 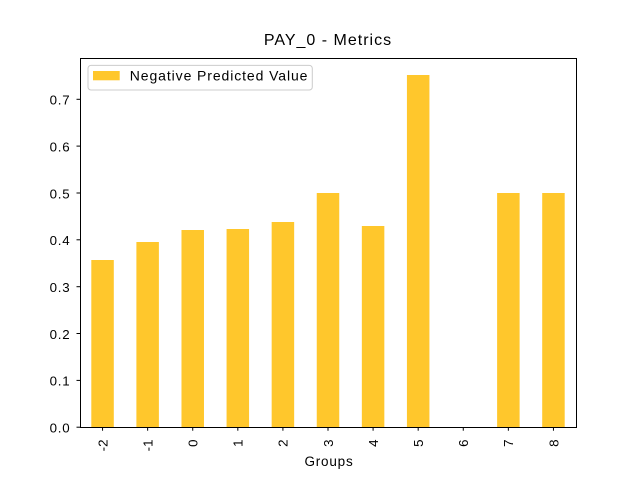 What do you see at coordinates (60, 334) in the screenshot?
I see `svg-text: 0.2` at bounding box center [60, 334].